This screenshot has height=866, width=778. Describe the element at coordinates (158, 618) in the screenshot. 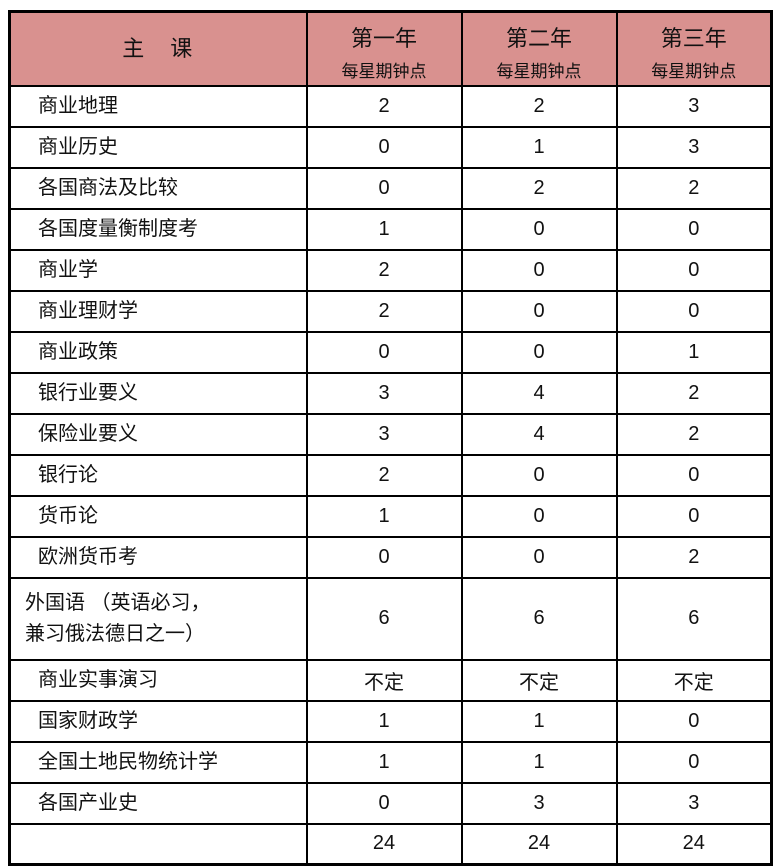

I see `subject-cell: 外国语 （英语必习， 兼习俄法德日之一）` at that location.